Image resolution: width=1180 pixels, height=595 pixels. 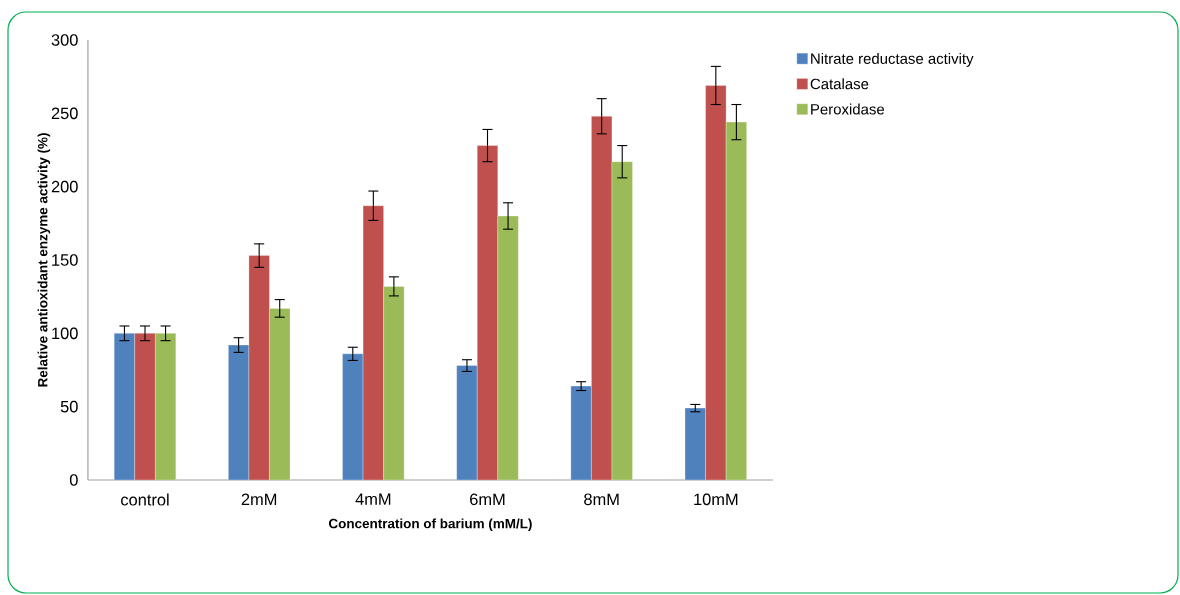 I want to click on y-tick-label: 100, so click(x=65, y=333).